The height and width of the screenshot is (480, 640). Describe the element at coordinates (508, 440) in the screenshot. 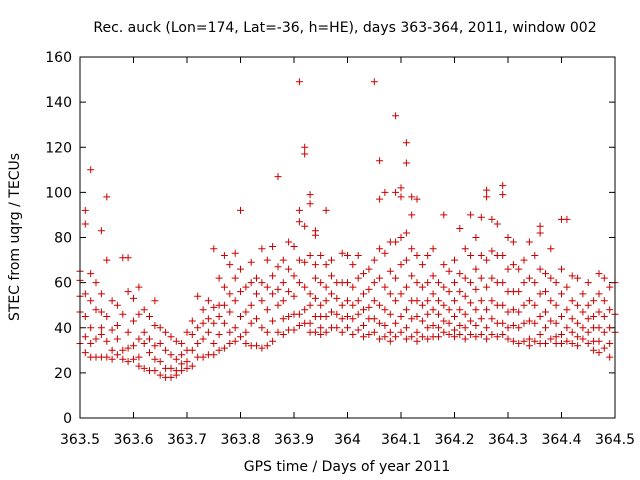

I see `x-tick-label: 364.3` at that location.